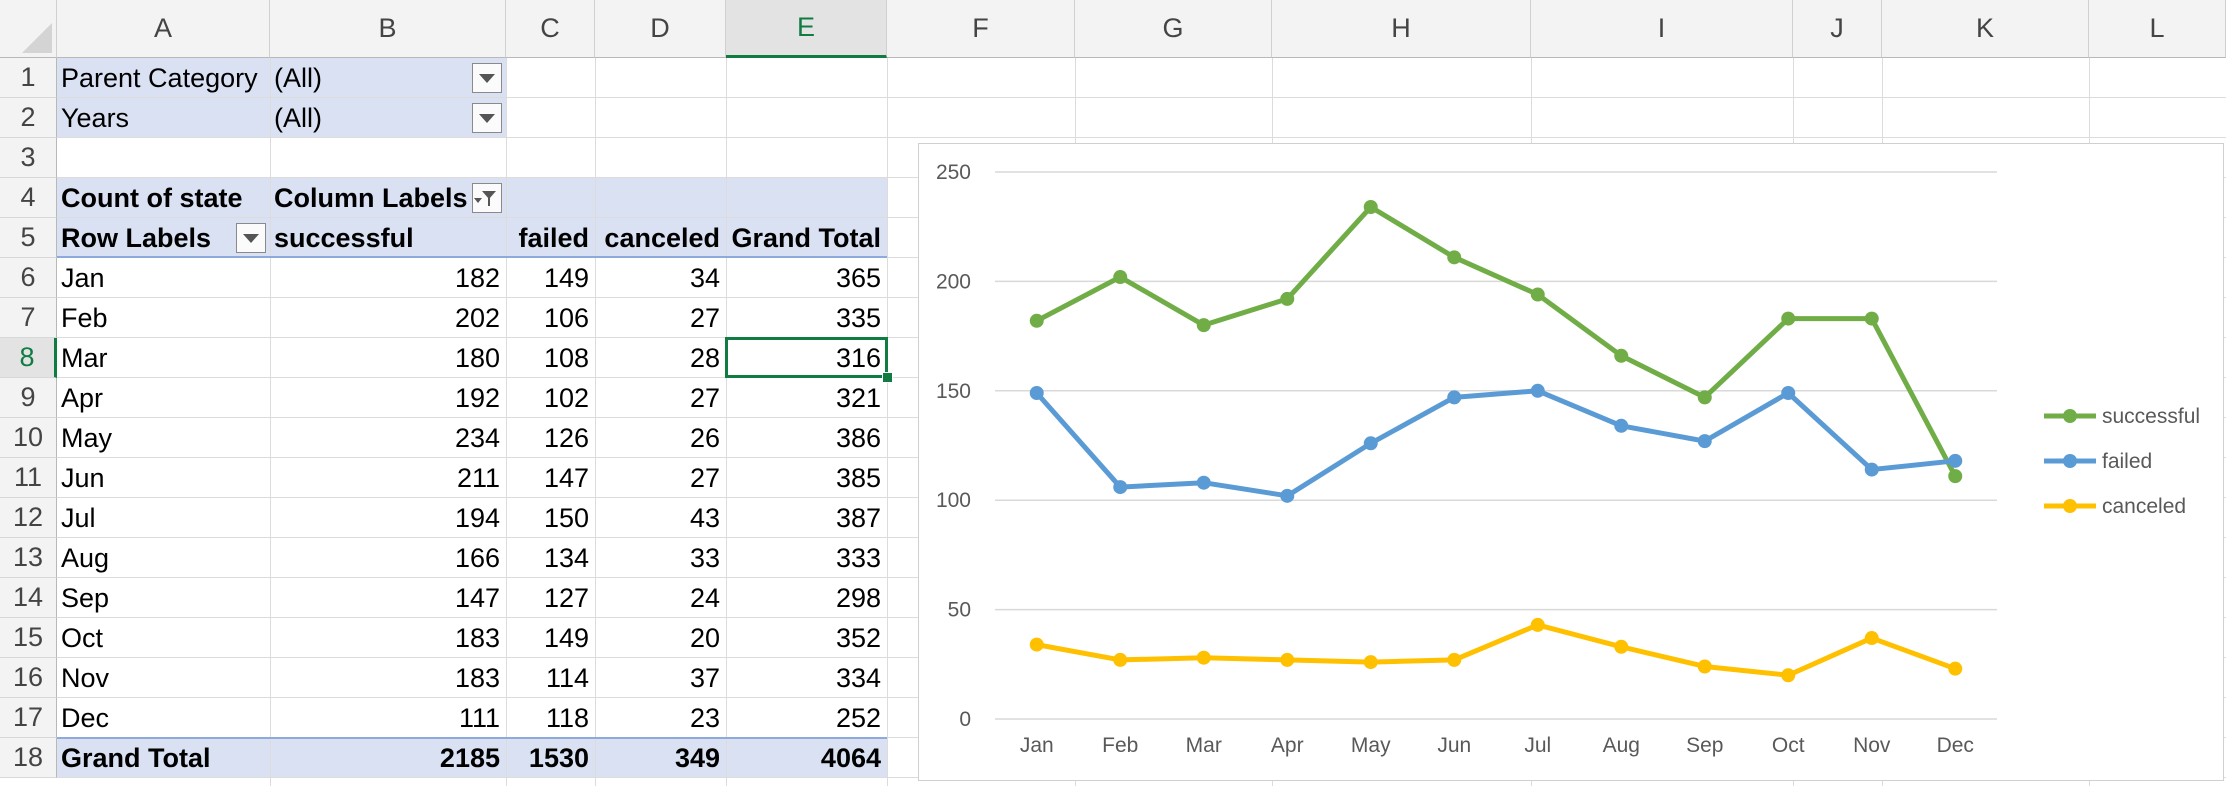 The image size is (2226, 786). What do you see at coordinates (478, 477) in the screenshot?
I see `pivot-value-cell: 211` at bounding box center [478, 477].